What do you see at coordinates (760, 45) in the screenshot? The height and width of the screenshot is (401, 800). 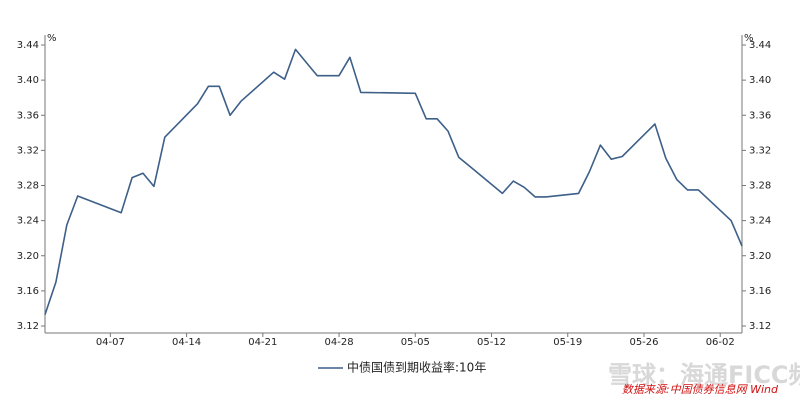 I see `y2-tick-label: 3.44` at bounding box center [760, 45].